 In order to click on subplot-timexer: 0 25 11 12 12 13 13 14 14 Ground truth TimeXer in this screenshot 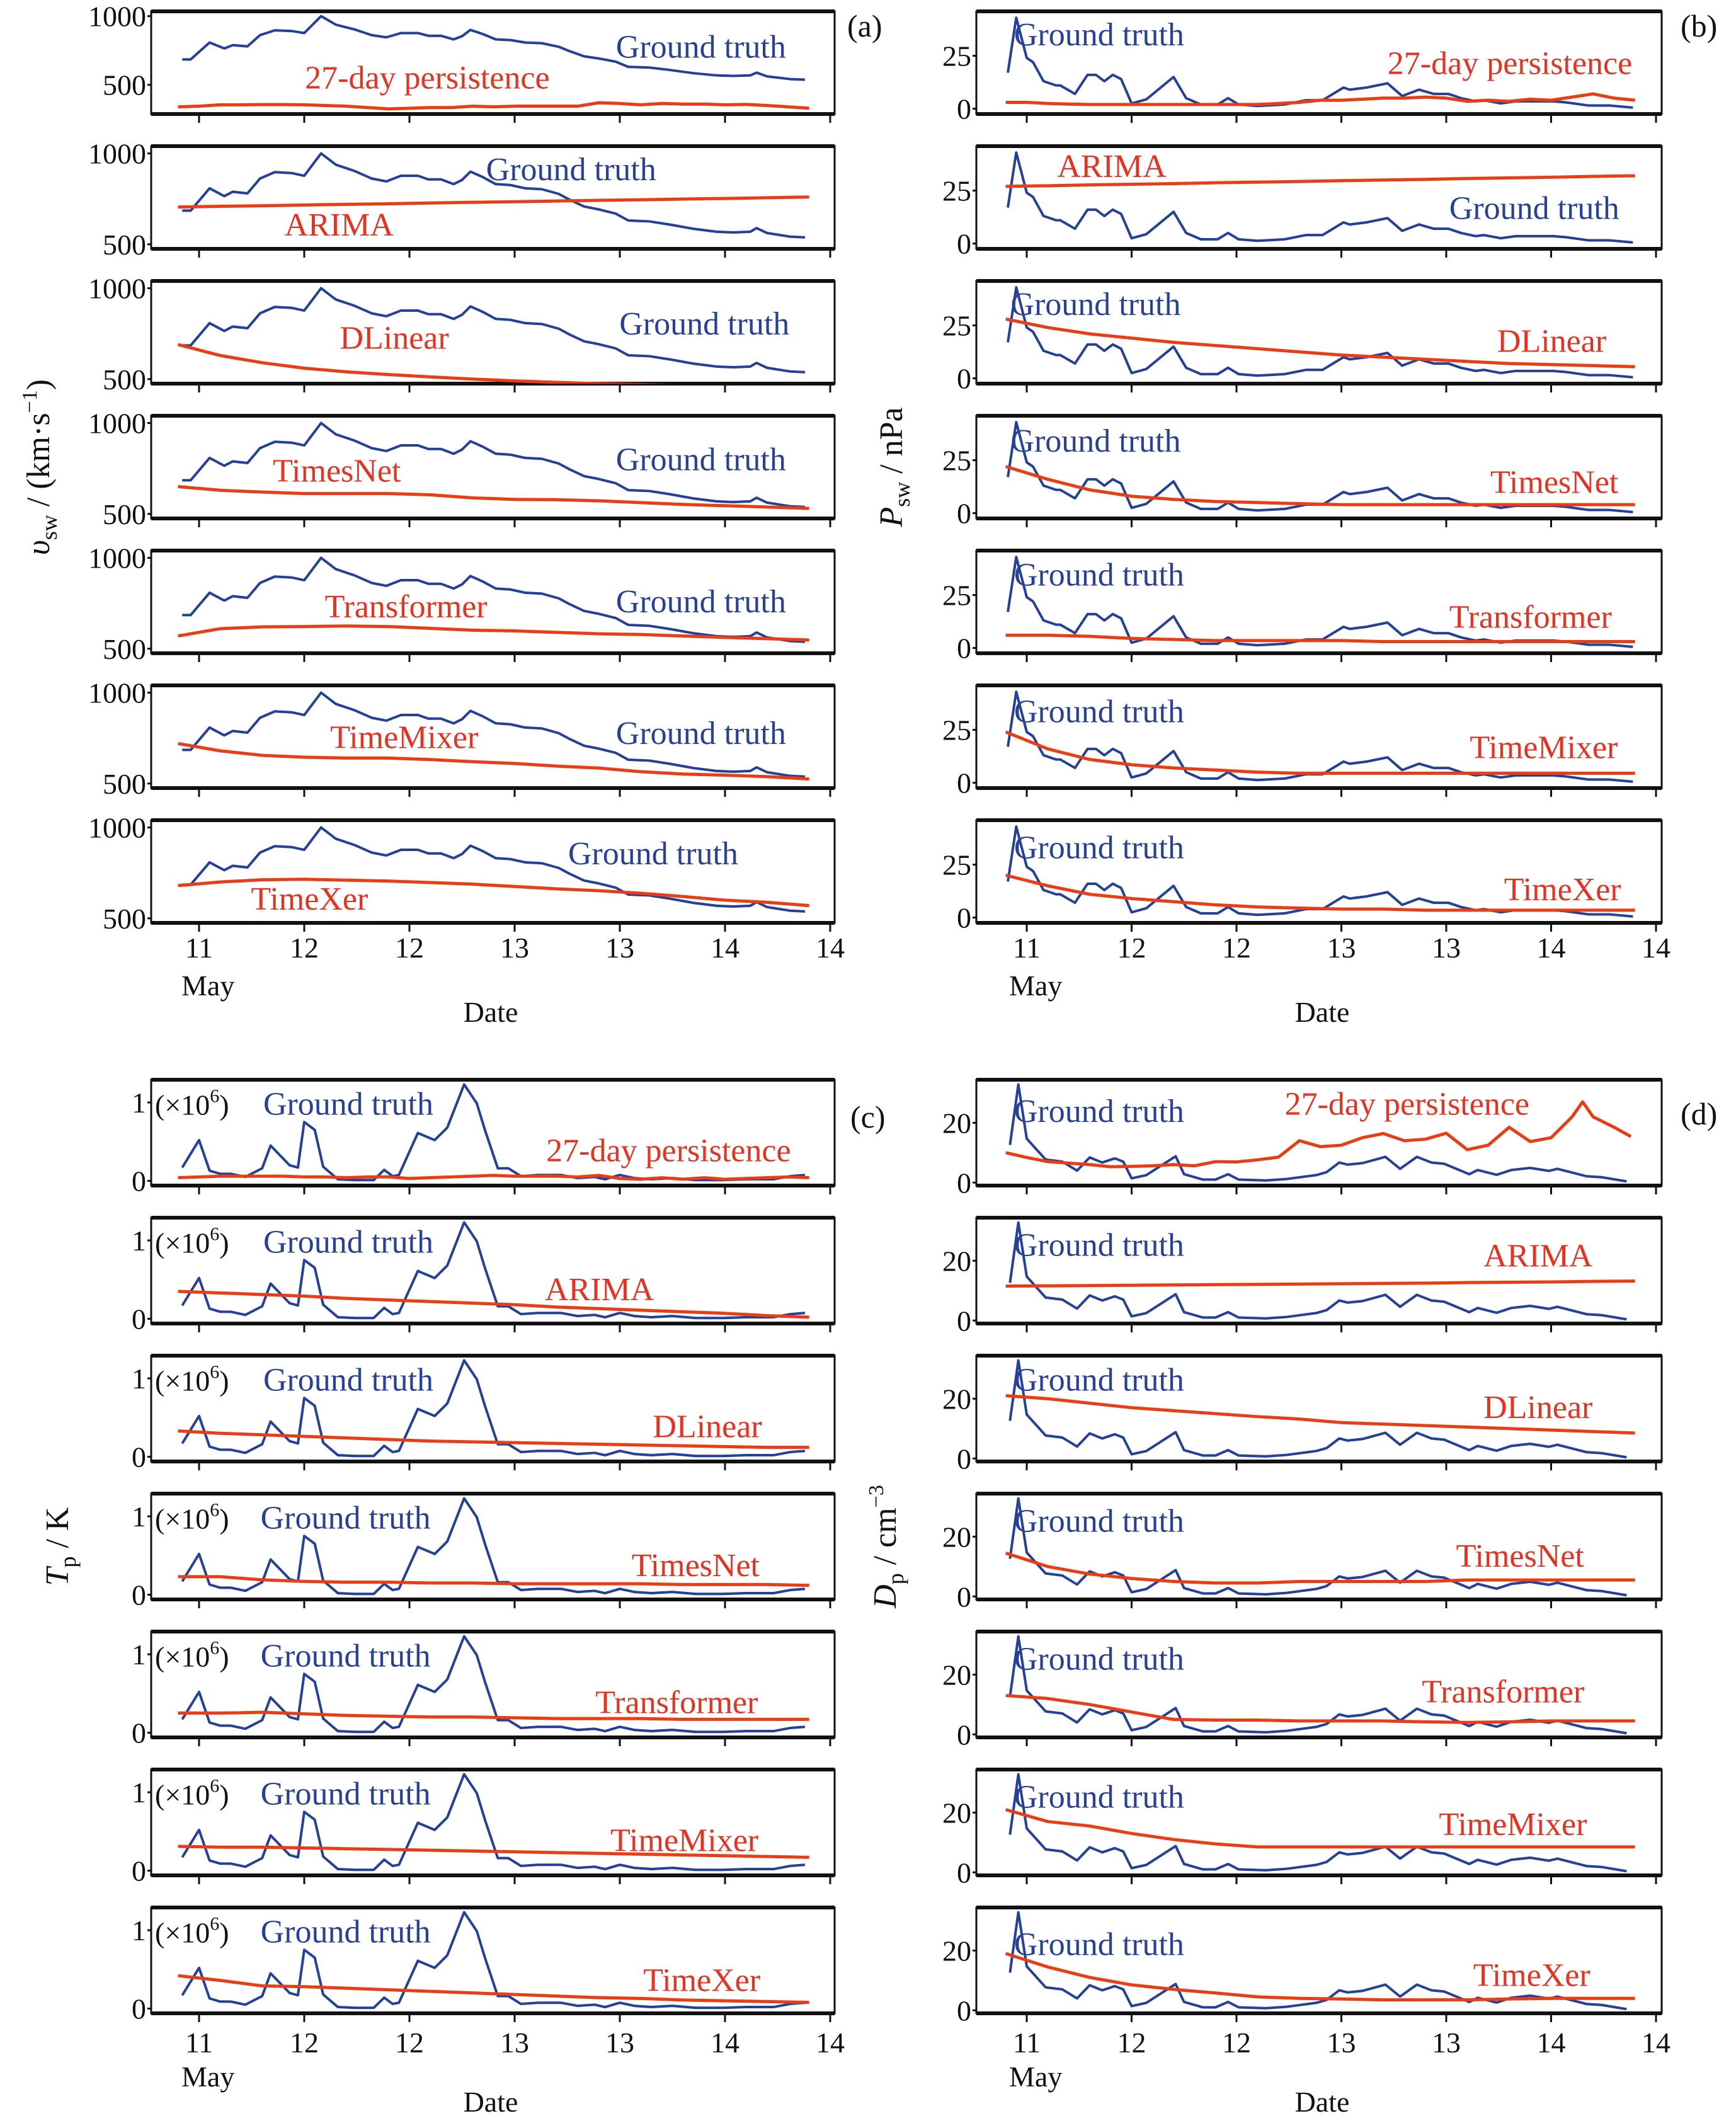, I will do `click(1306, 891)`.